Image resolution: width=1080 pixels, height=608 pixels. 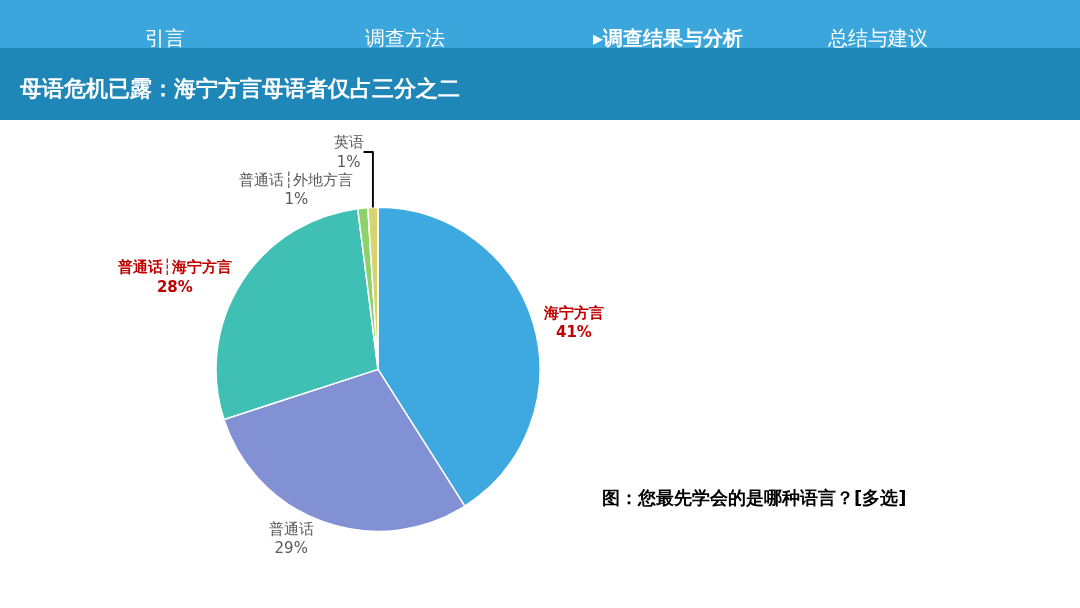 I want to click on text: 引言, so click(x=165, y=38).